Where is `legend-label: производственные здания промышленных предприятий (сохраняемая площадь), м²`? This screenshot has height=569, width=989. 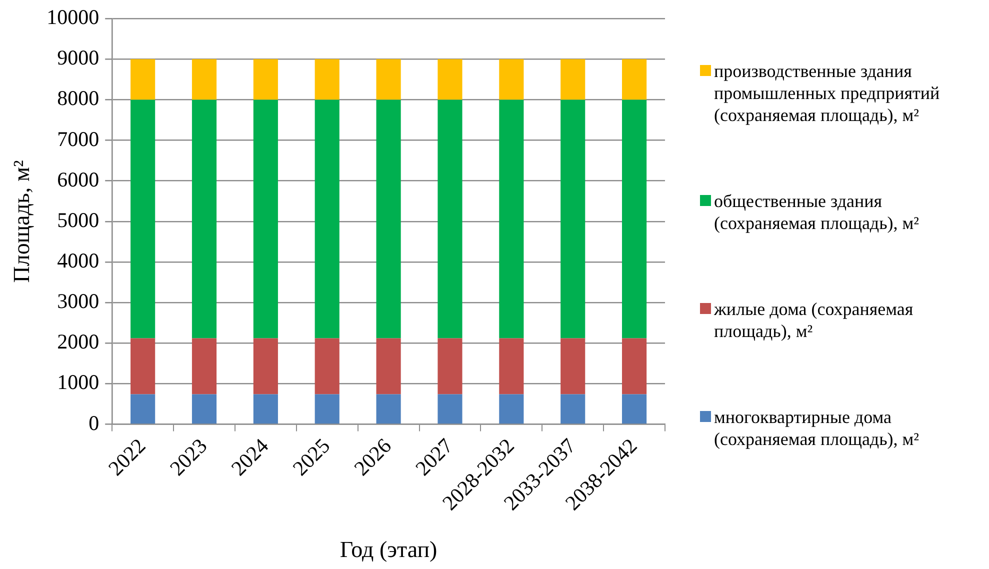 legend-label: производственные здания промышленных предприятий (сохраняемая площадь), м² is located at coordinates (827, 93).